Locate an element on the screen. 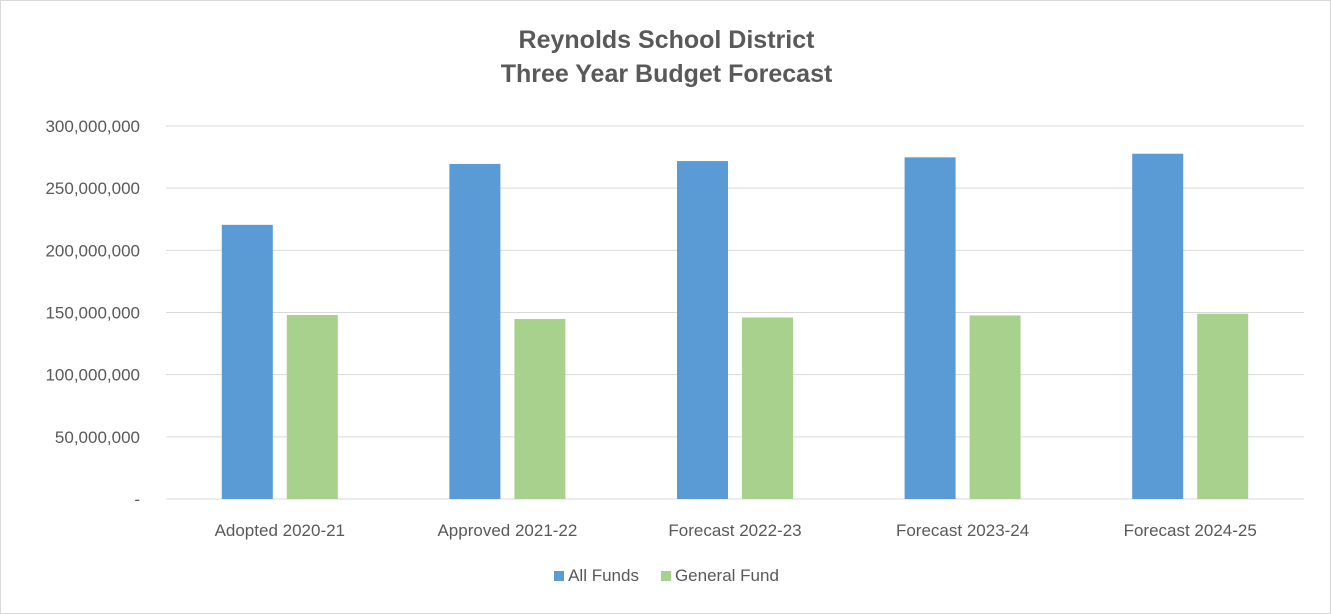 Image resolution: width=1331 pixels, height=614 pixels. chart-title-line-2: Three Year Budget Forecast is located at coordinates (666, 74).